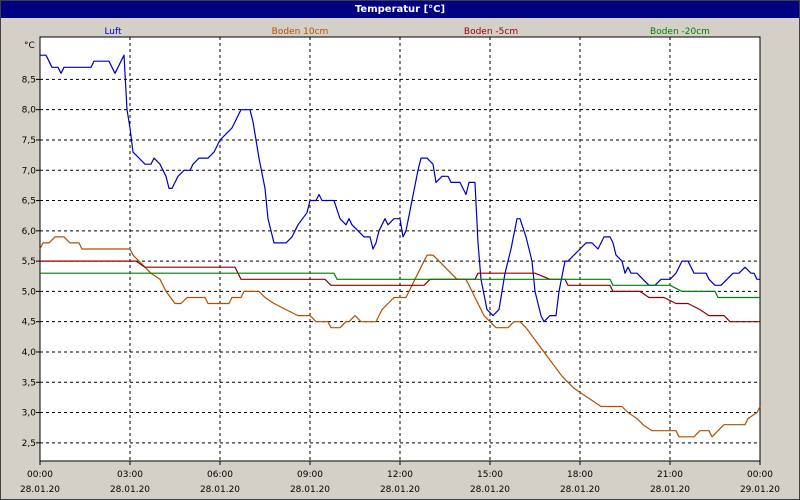 The image size is (800, 500). Describe the element at coordinates (310, 475) in the screenshot. I see `x-tick-time: 09:00` at that location.